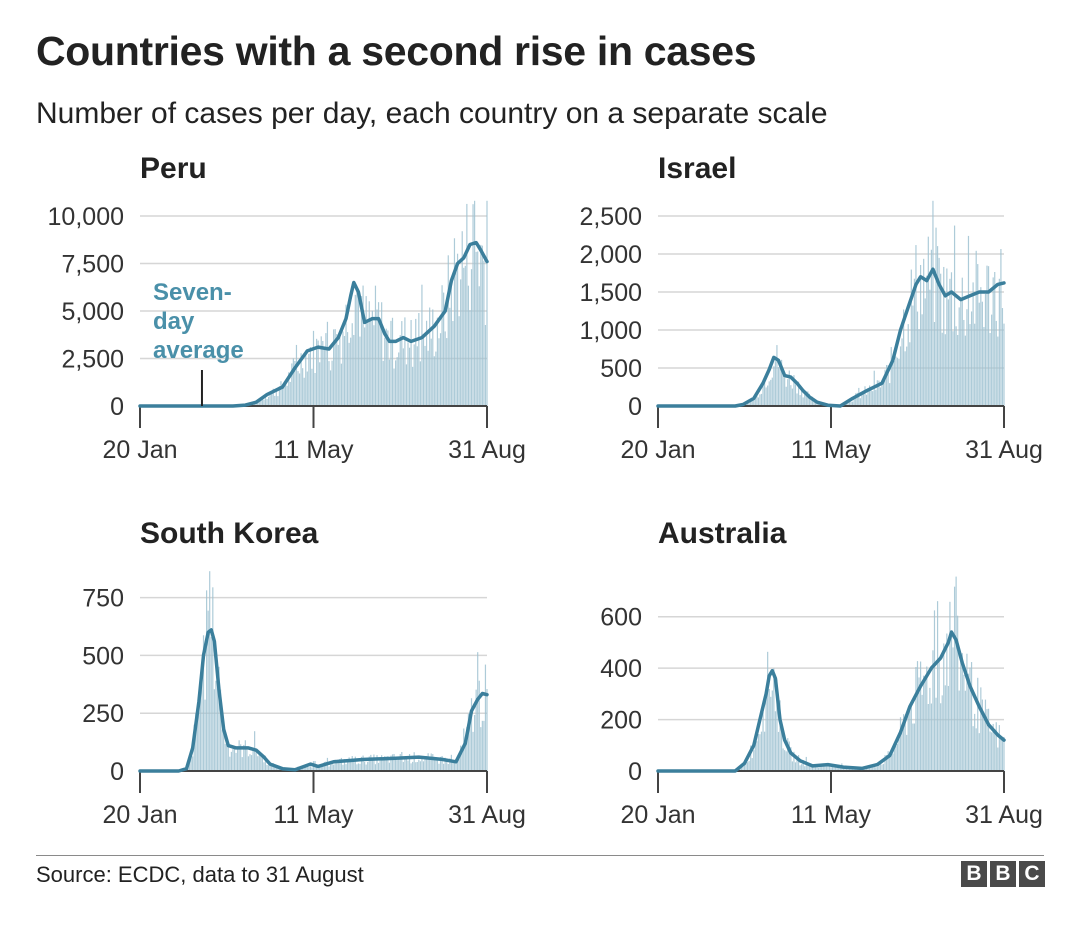 Image resolution: width=1080 pixels, height=928 pixels. Describe the element at coordinates (1004, 815) in the screenshot. I see `x-tick-label: 31 Aug` at that location.